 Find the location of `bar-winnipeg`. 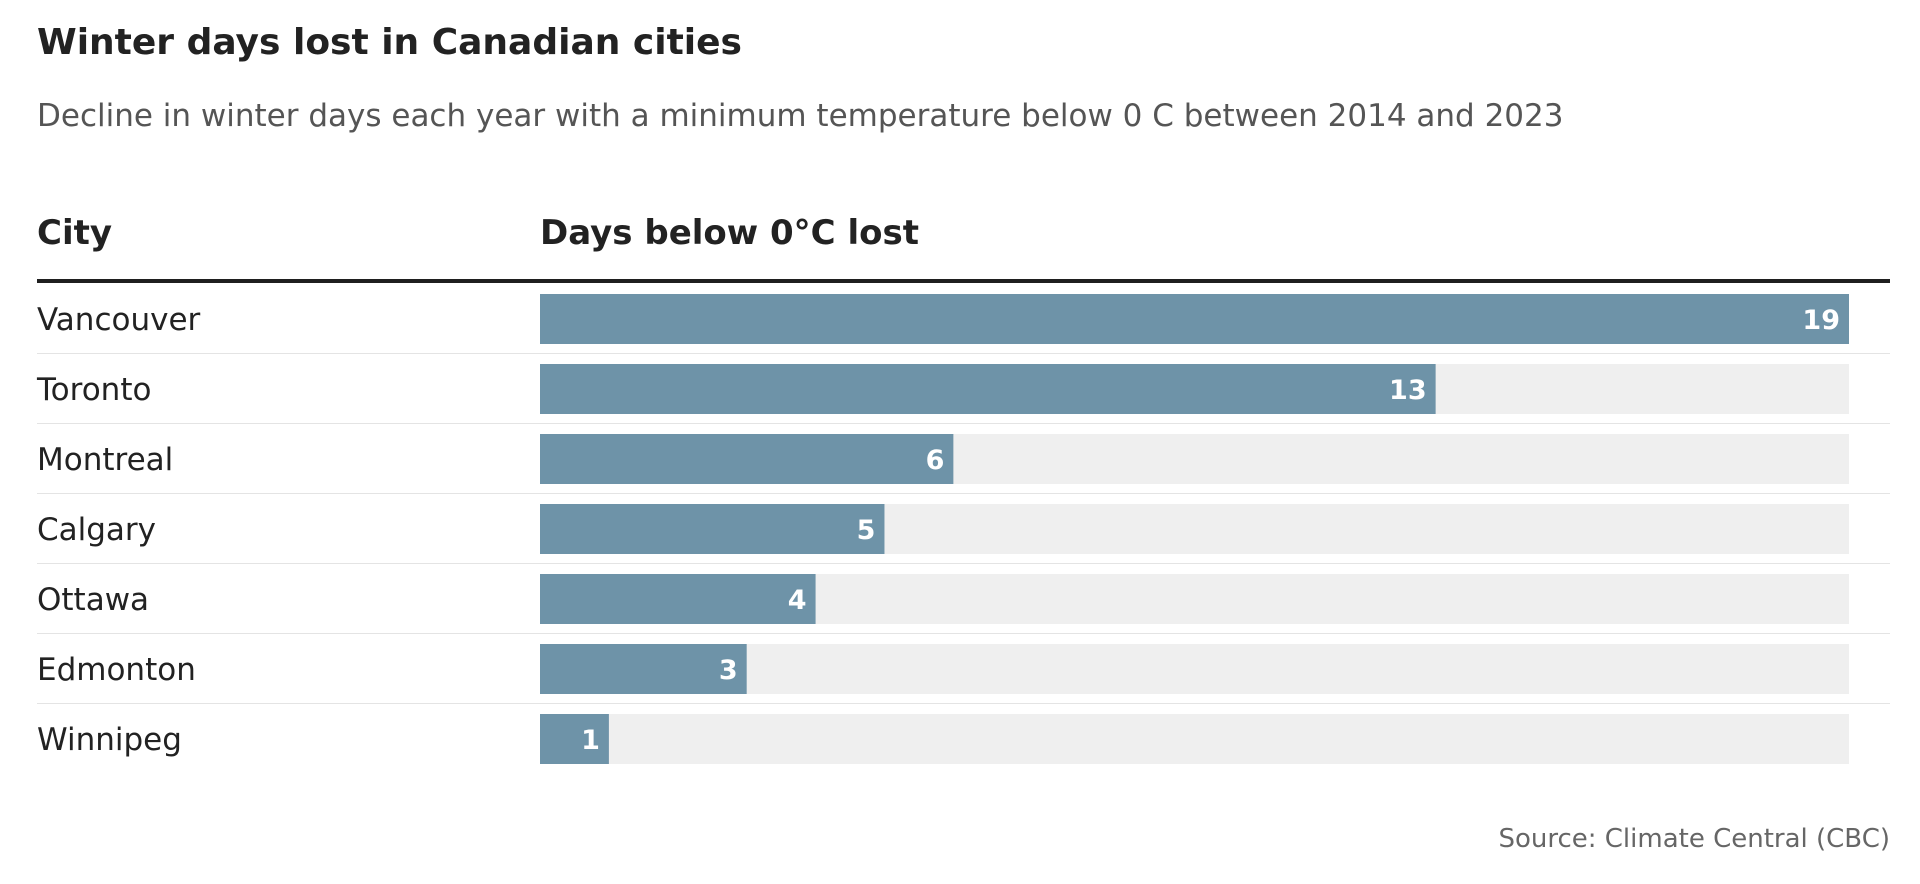

bar-winnipeg is located at coordinates (574, 739).